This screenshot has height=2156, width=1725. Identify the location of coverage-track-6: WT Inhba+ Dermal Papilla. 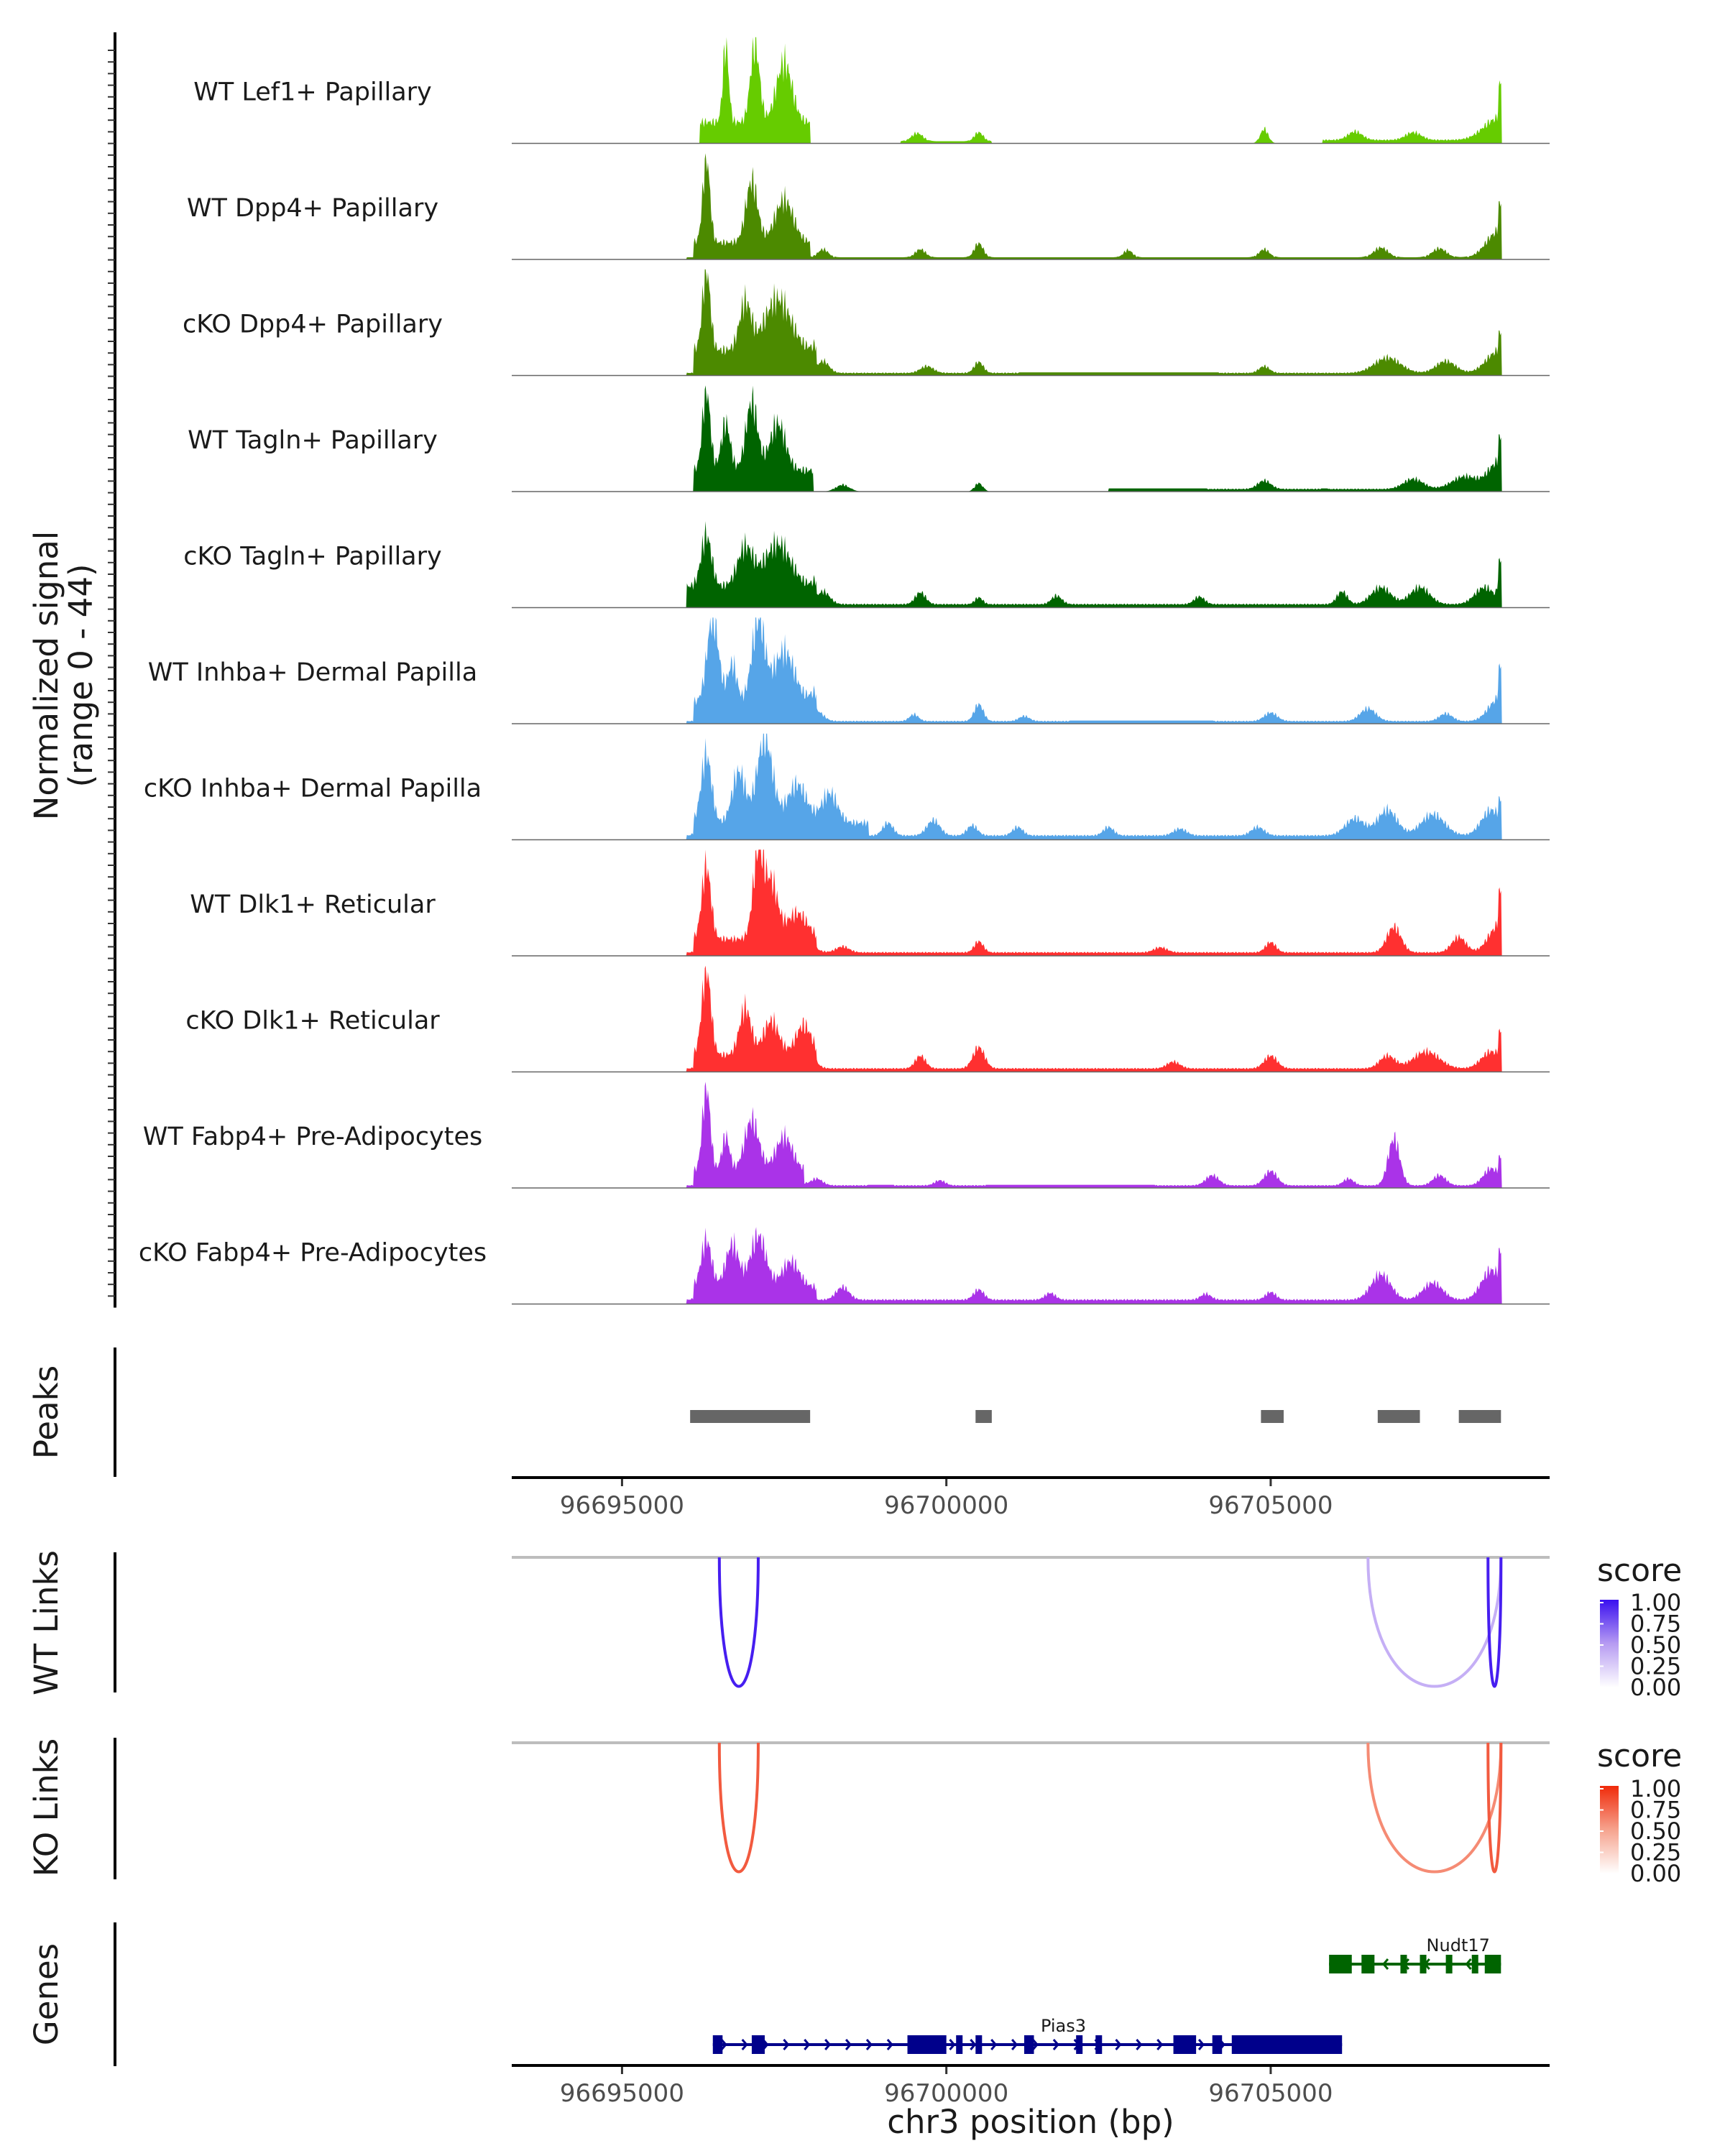
(849, 670).